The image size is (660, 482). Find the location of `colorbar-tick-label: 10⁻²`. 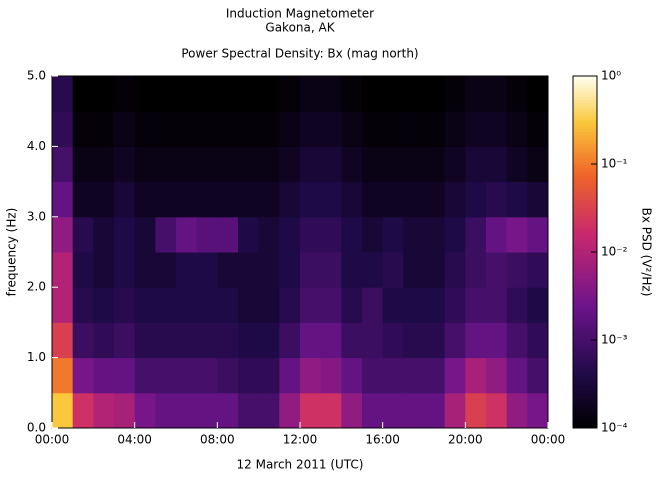

colorbar-tick-label: 10⁻² is located at coordinates (614, 252).